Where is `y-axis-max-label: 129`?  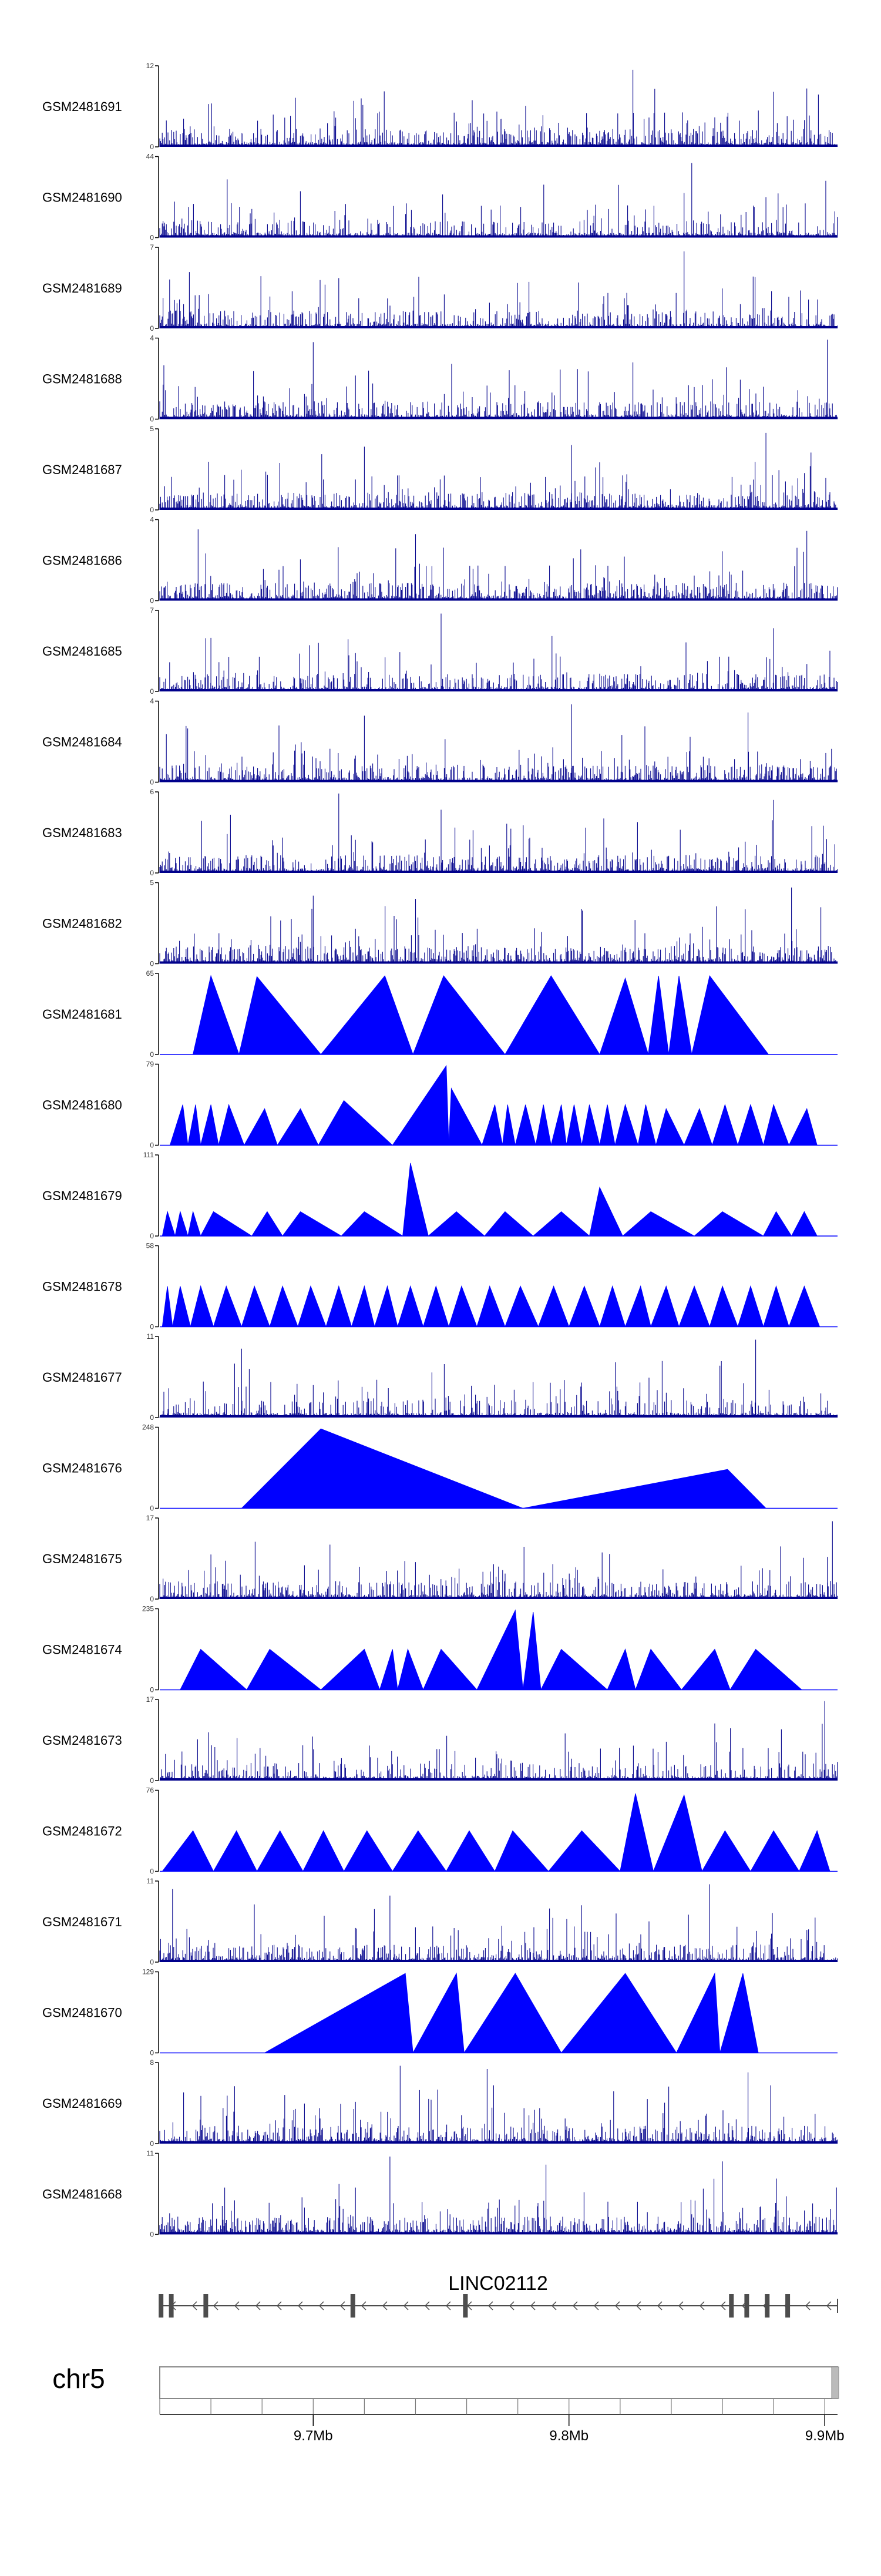
y-axis-max-label: 129 is located at coordinates (148, 1972).